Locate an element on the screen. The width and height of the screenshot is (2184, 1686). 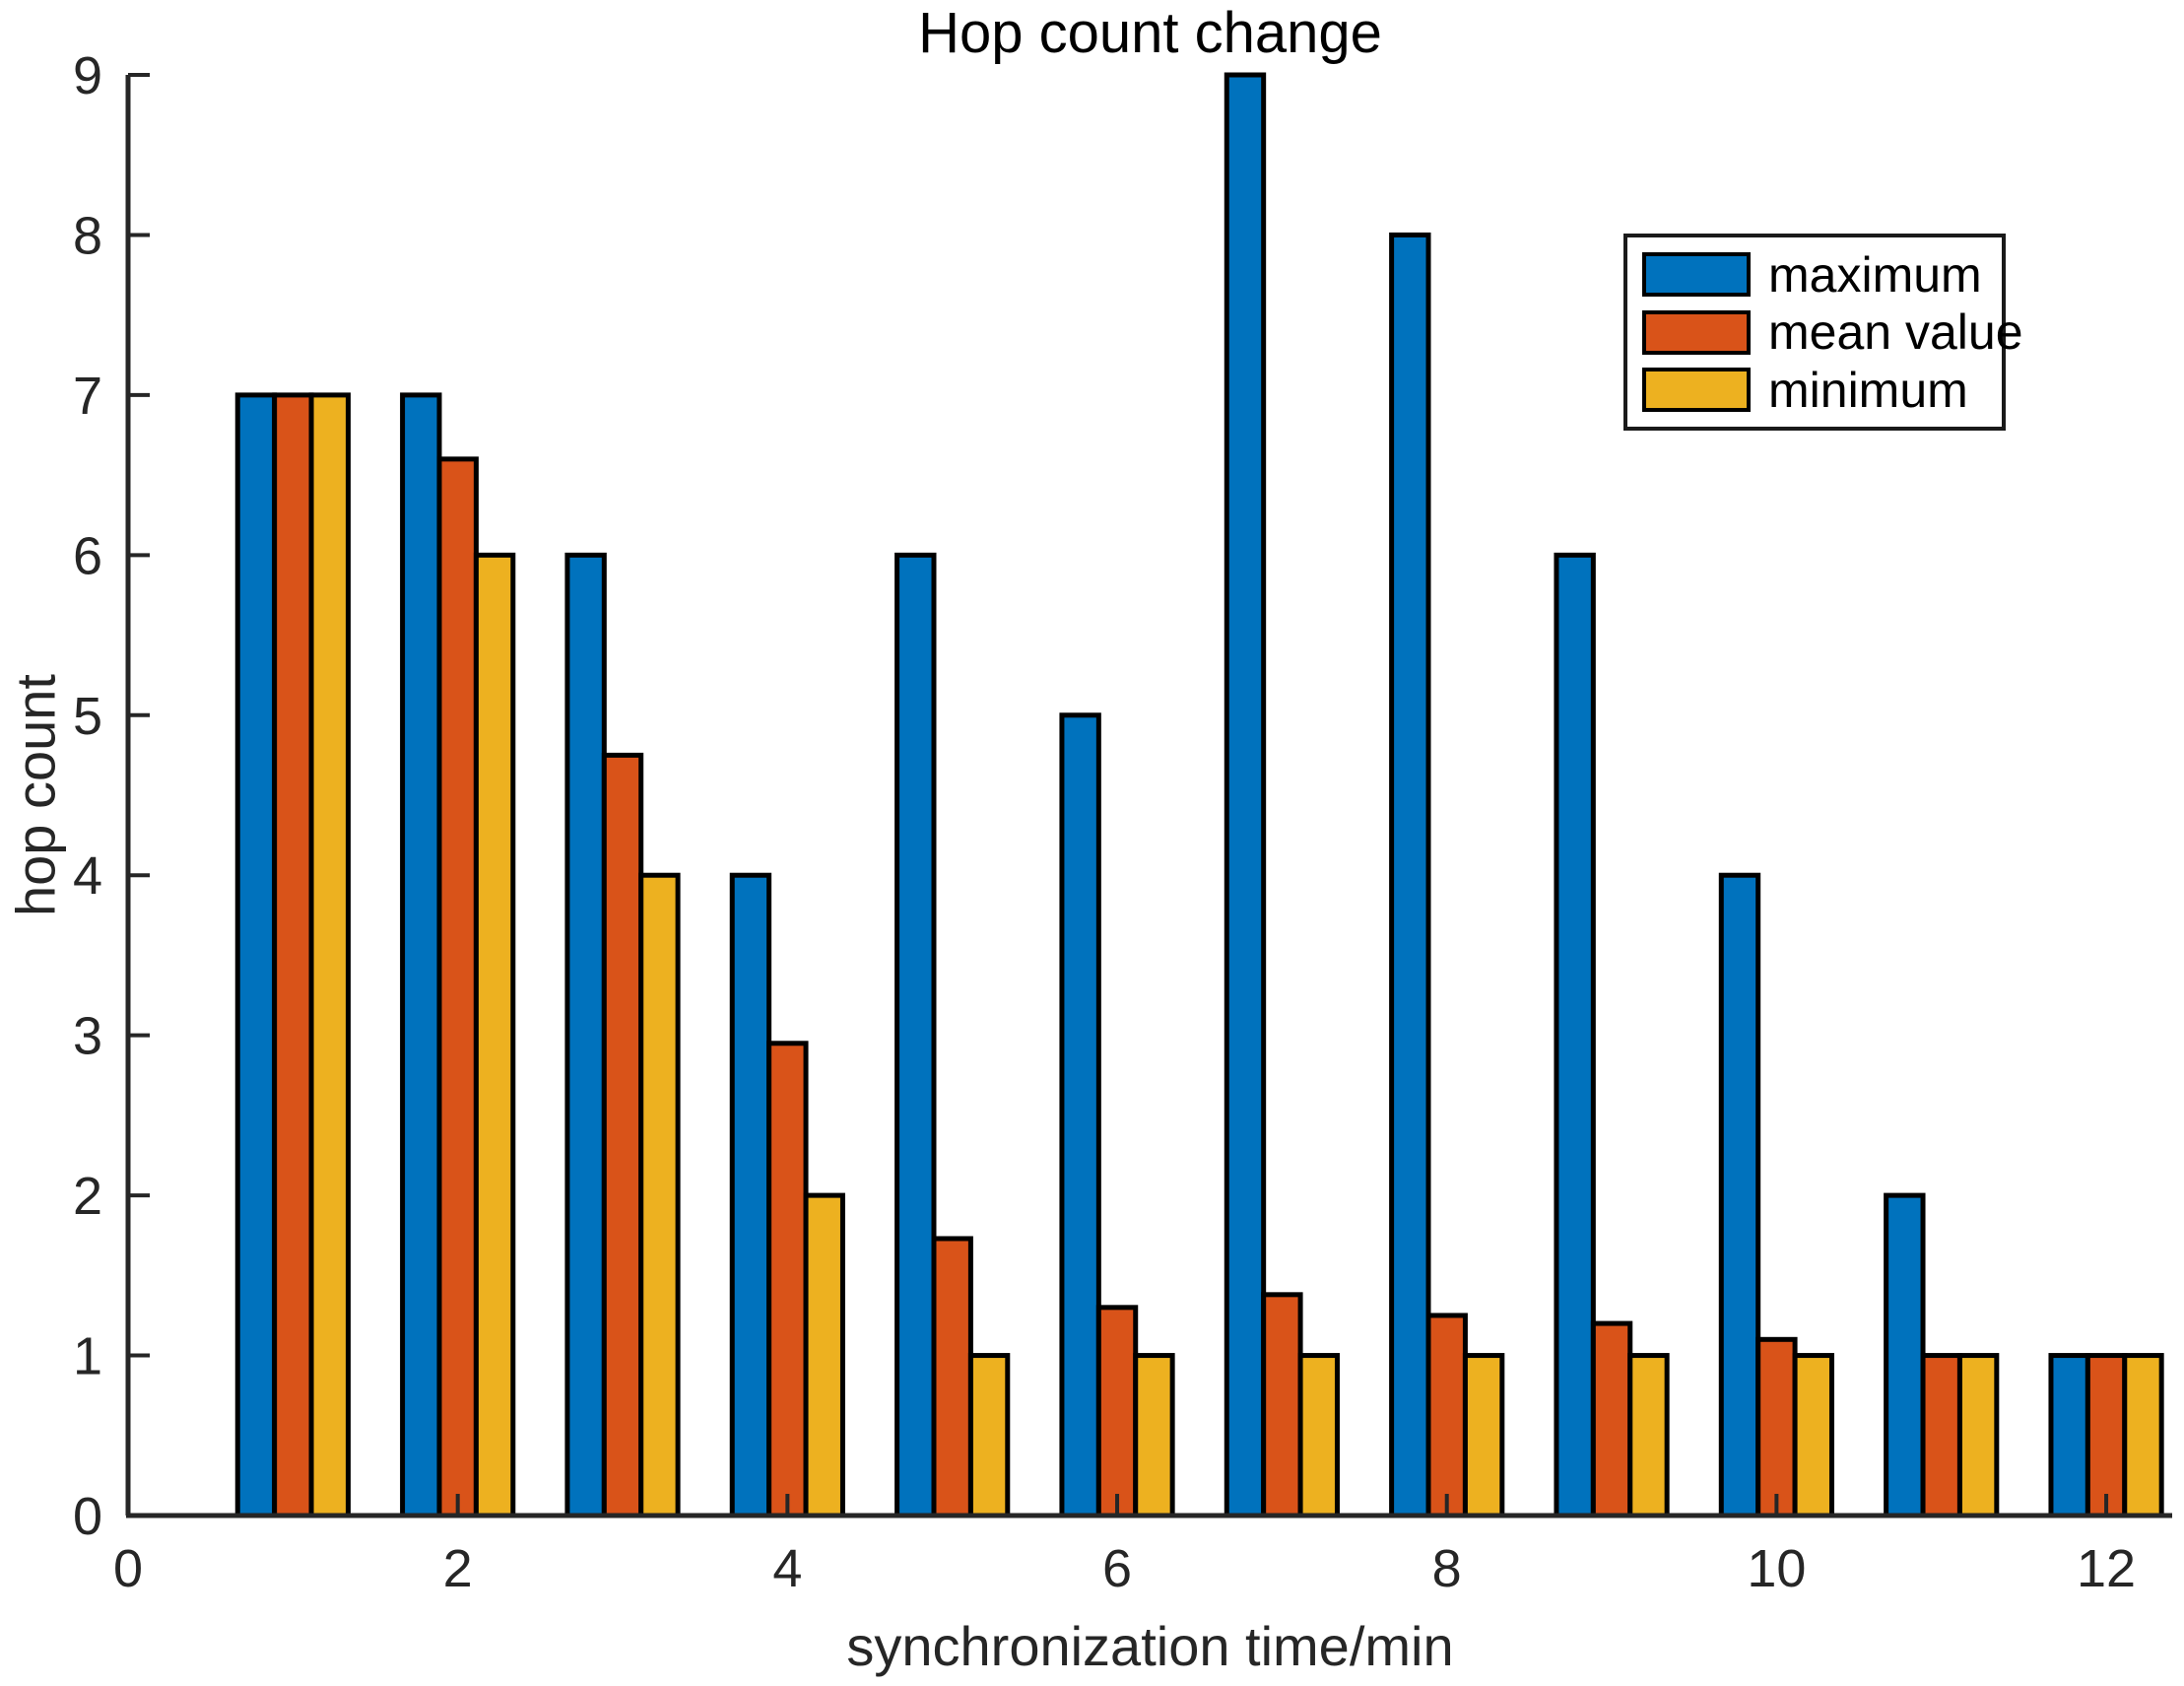
bar-maximum-x10 is located at coordinates (1739, 1195).